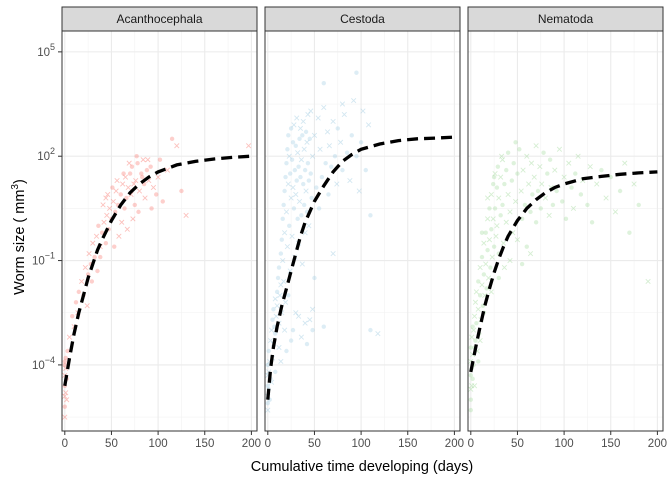  Describe the element at coordinates (15, 187) in the screenshot. I see `y-axis-title-superscript: 3` at that location.